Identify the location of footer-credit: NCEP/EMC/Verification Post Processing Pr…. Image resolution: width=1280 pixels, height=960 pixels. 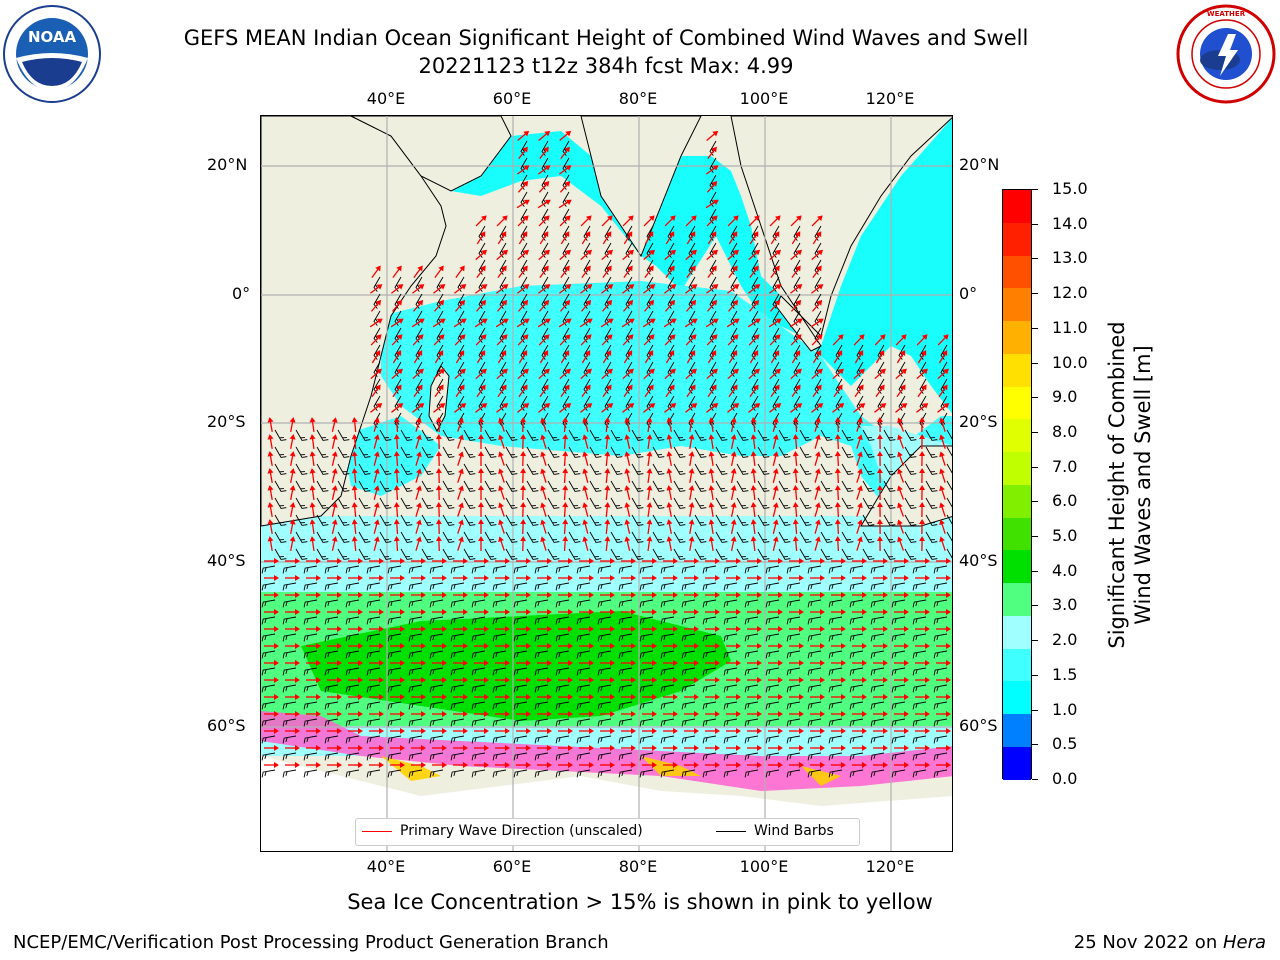
(311, 942).